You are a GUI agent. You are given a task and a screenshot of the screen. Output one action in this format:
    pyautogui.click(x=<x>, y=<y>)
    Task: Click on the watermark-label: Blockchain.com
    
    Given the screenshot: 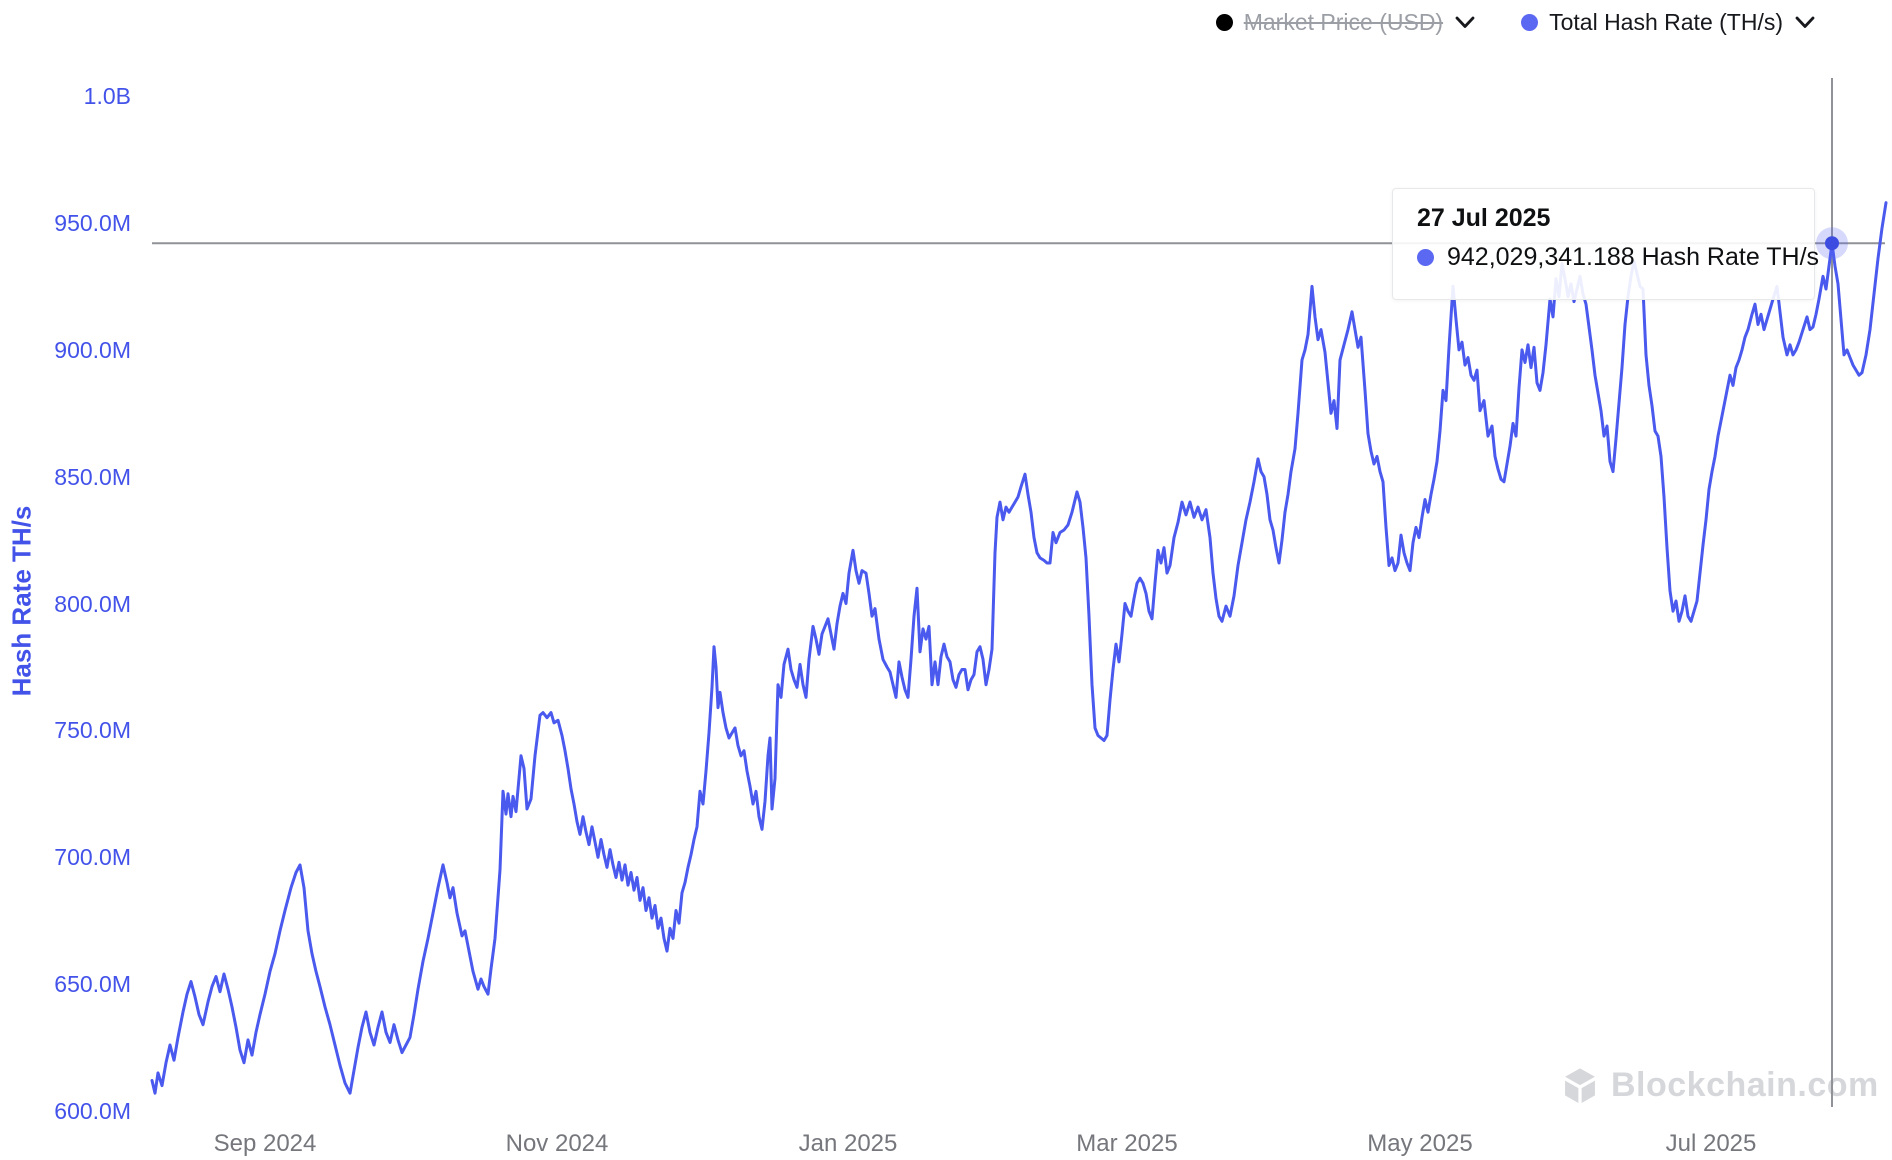 What is the action you would take?
    pyautogui.click(x=1745, y=1085)
    